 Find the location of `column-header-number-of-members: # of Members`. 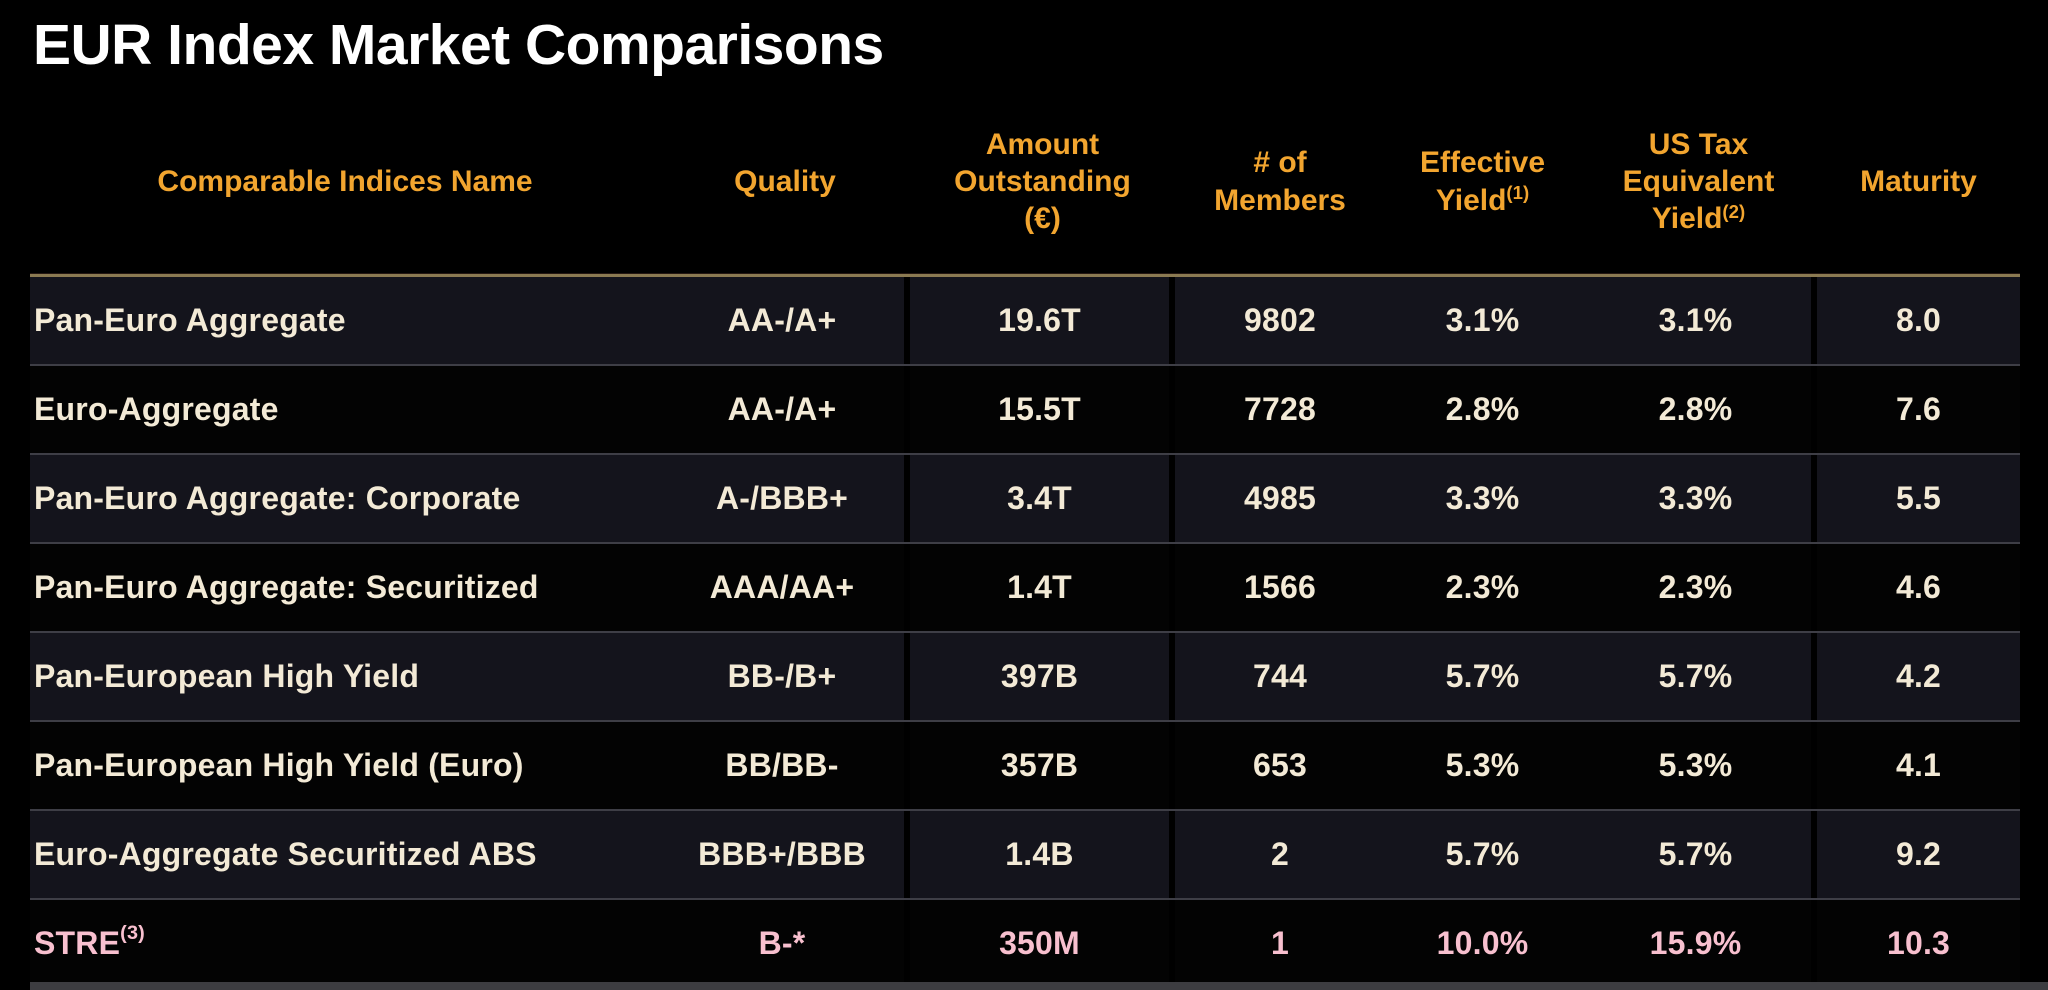

column-header-number-of-members: # of Members is located at coordinates (1280, 181).